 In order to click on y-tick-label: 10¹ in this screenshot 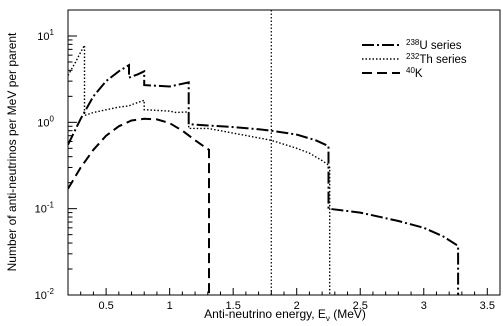, I will do `click(45, 35)`.